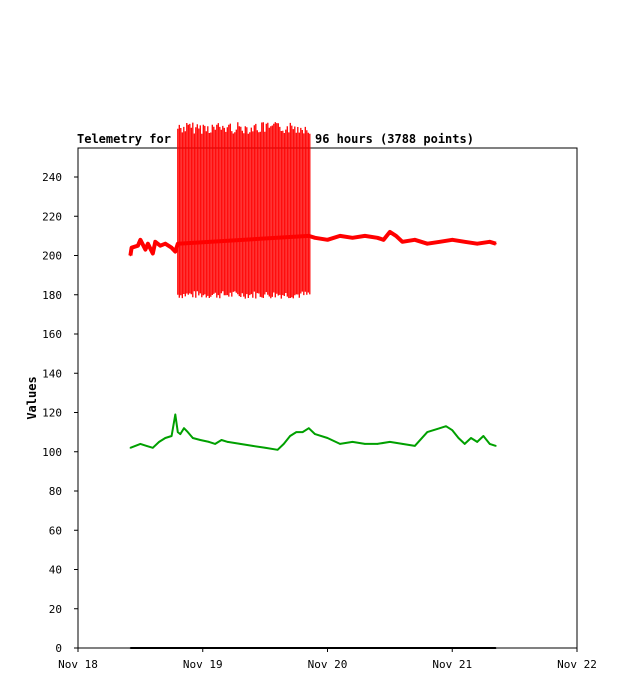 The width and height of the screenshot is (618, 688). Describe the element at coordinates (55, 530) in the screenshot. I see `y-tick-label: 60` at that location.